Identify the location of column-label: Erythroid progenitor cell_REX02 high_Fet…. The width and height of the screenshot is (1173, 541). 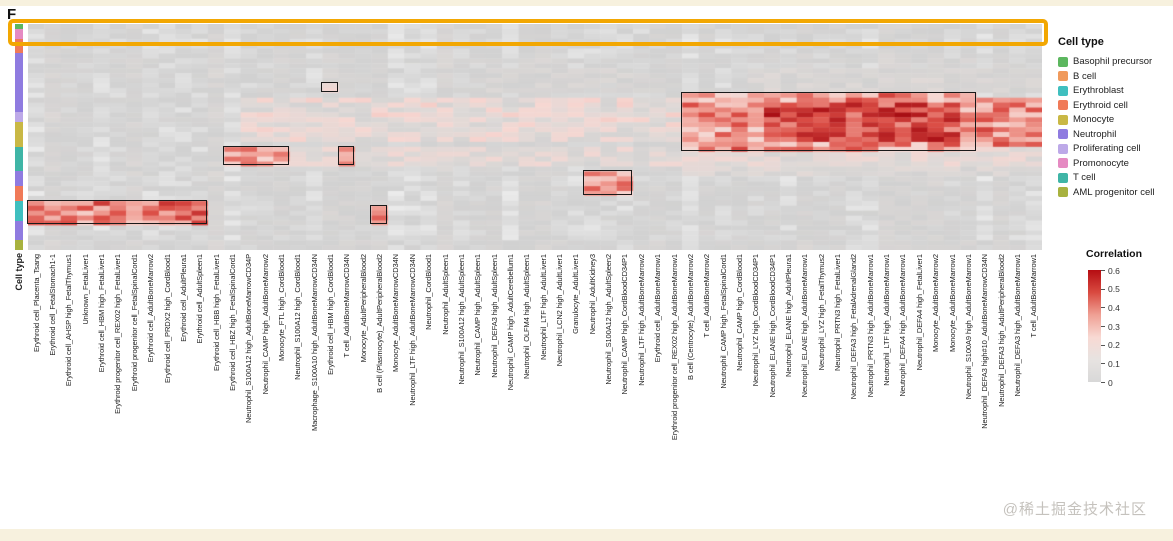
(118, 334).